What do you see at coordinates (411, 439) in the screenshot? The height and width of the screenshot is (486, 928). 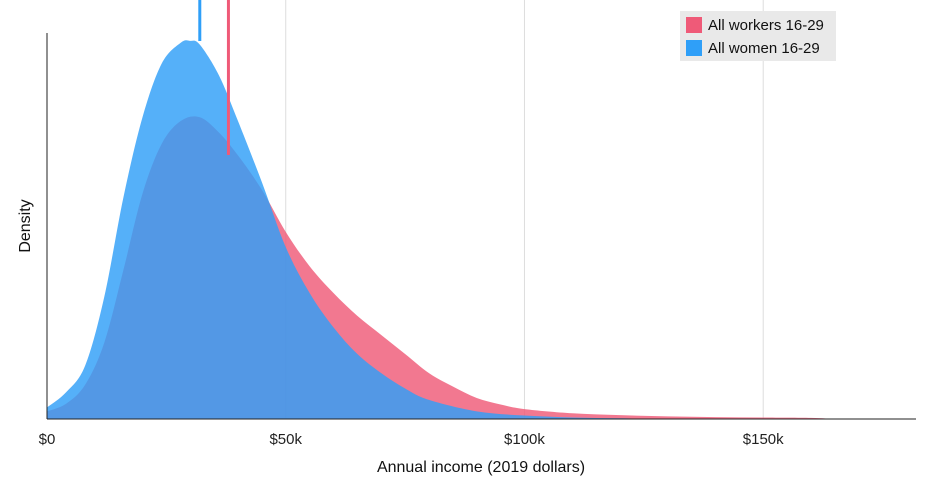 I see `x-tick-labels: $0 $50k $100k $150k` at bounding box center [411, 439].